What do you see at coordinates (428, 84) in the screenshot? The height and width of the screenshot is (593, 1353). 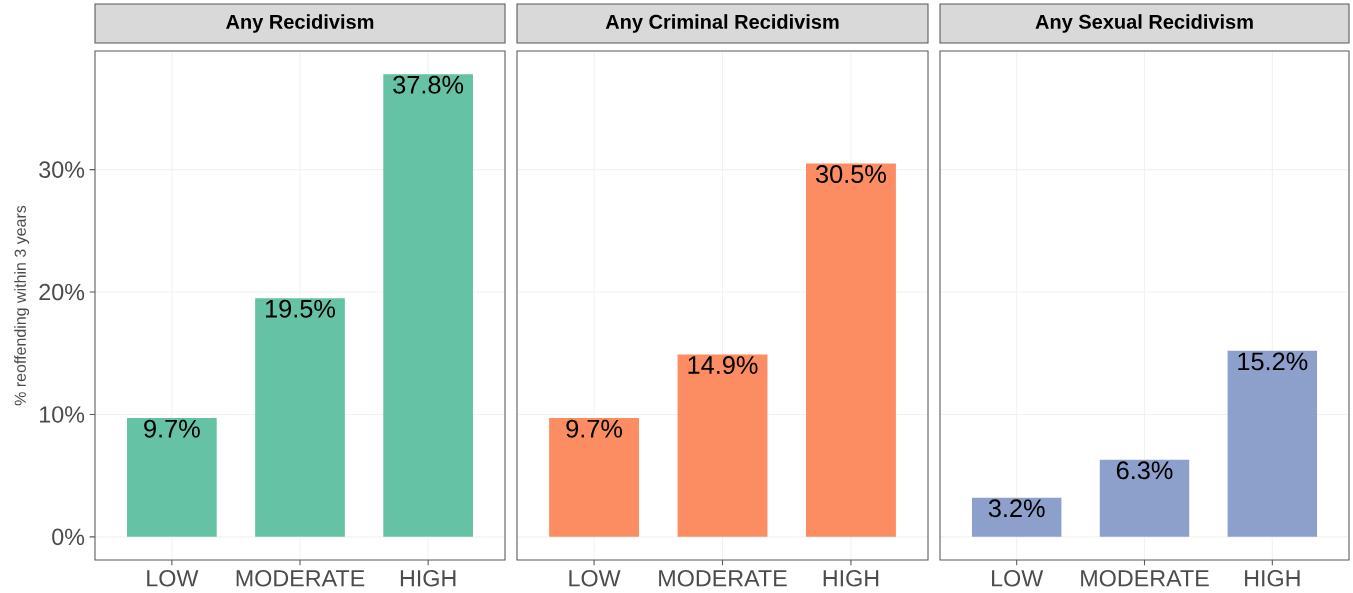 I see `data-label: 37.8%` at bounding box center [428, 84].